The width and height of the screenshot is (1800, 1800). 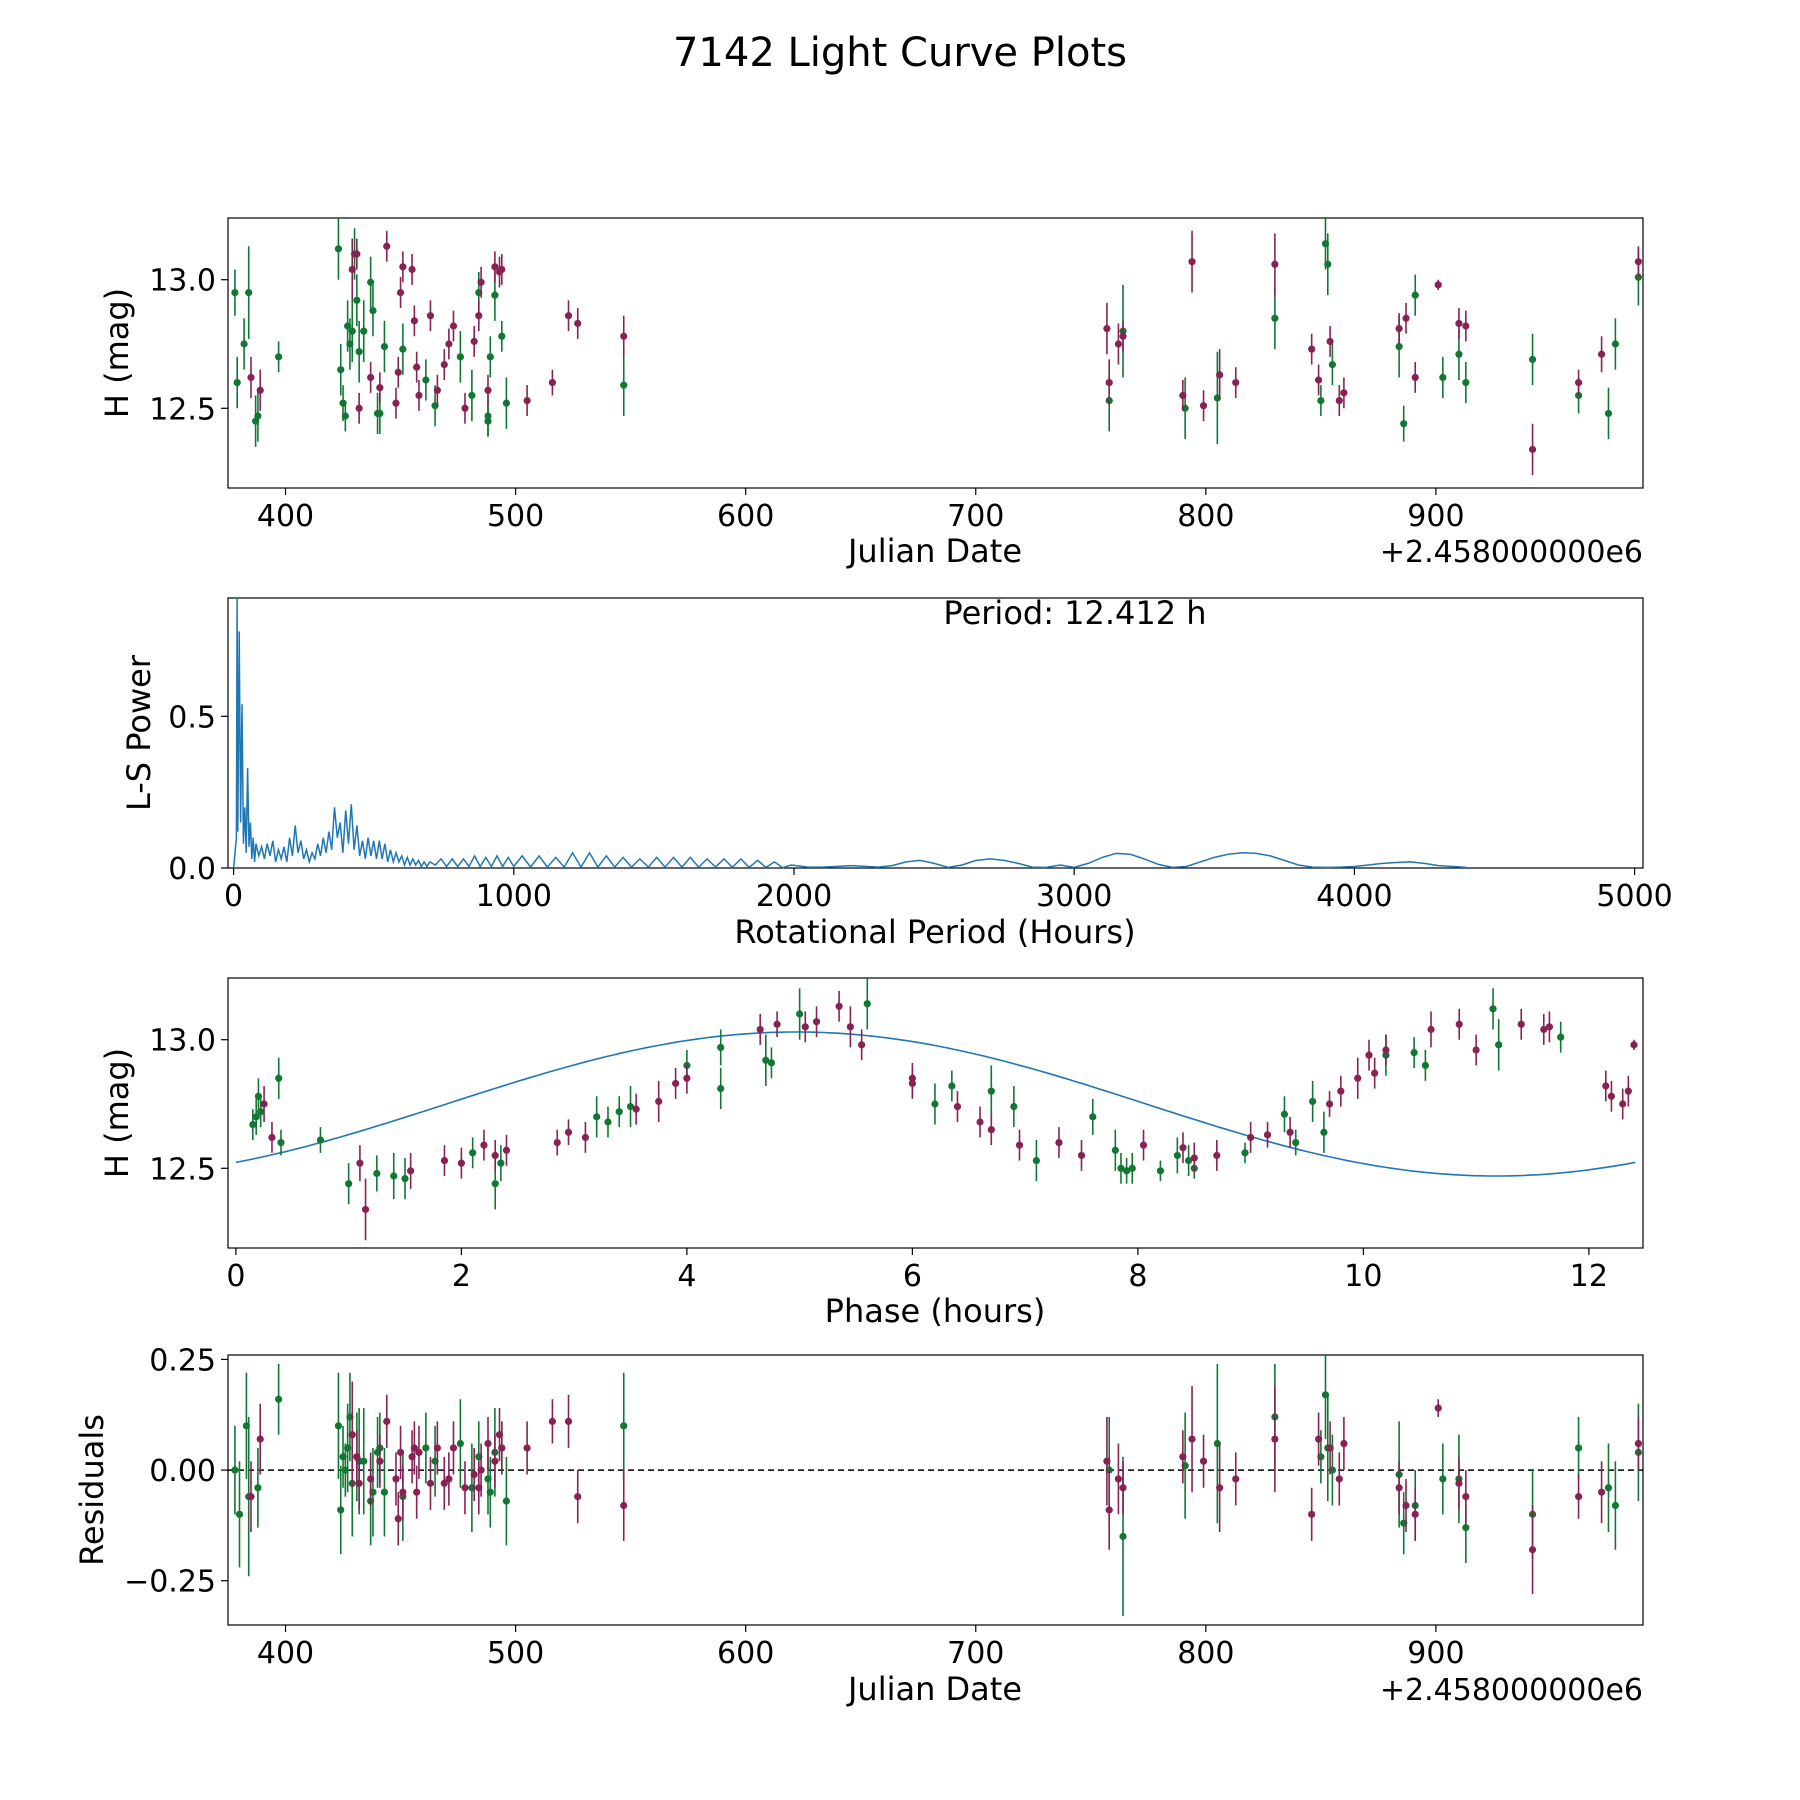 I want to click on periodogram-marks, so click(x=849, y=733).